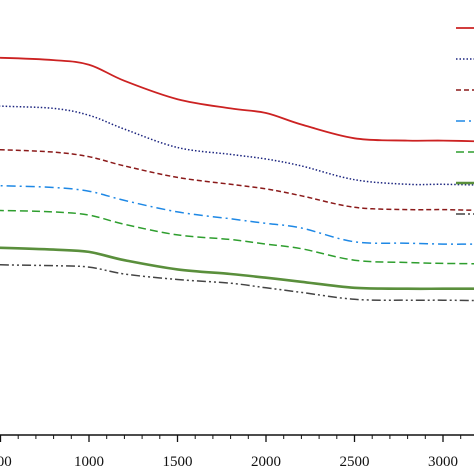 The width and height of the screenshot is (474, 474). Describe the element at coordinates (239, 437) in the screenshot. I see `x-axis-minor-ticks` at that location.